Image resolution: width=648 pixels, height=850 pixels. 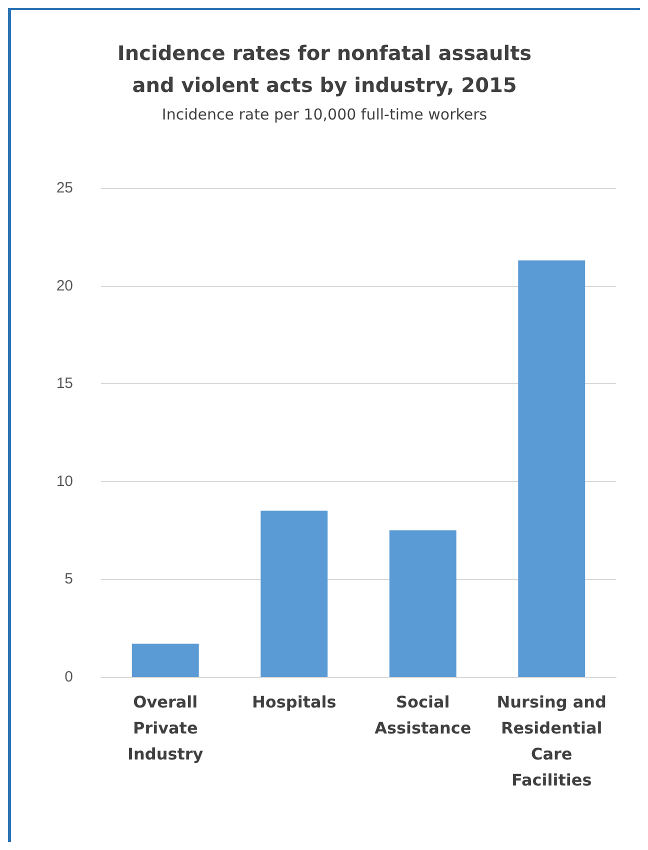 I want to click on y-tick-label: 5, so click(x=68, y=579).